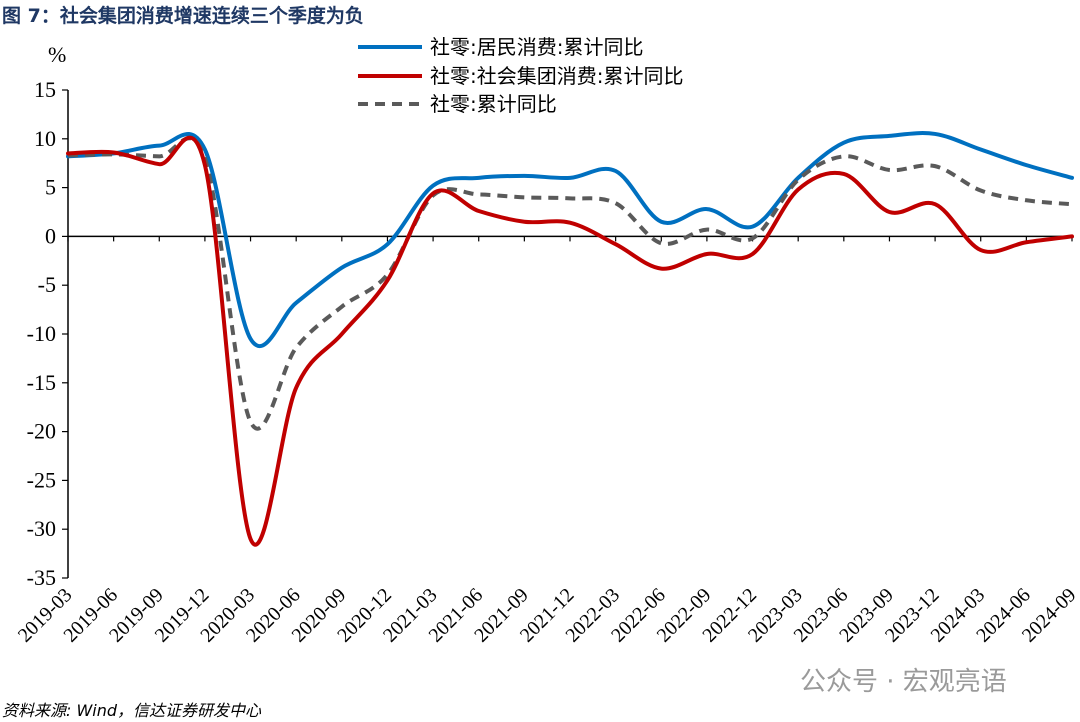 Image resolution: width=1080 pixels, height=722 pixels. What do you see at coordinates (45, 89) in the screenshot?
I see `y-tick-label: 15` at bounding box center [45, 89].